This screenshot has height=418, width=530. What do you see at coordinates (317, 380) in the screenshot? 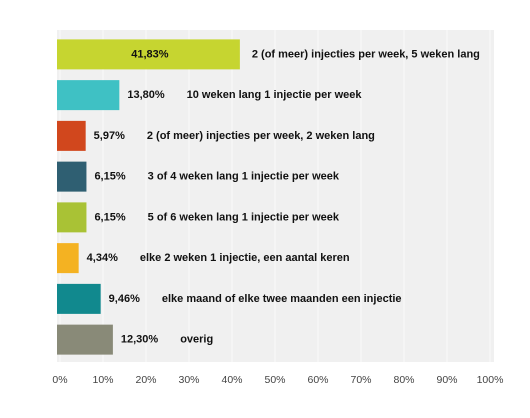
I see `x-tick-label: 60%` at bounding box center [317, 380].